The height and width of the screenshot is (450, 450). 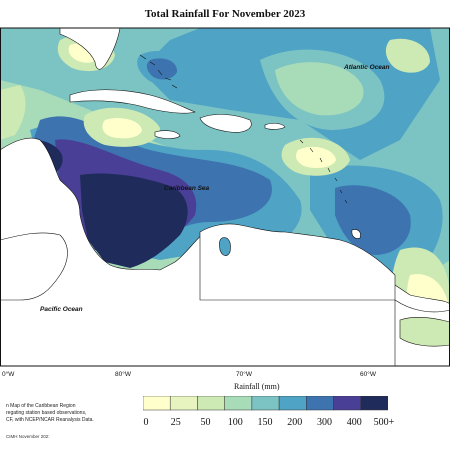 What do you see at coordinates (13, 112) in the screenshot?
I see `rainfall-low-west` at bounding box center [13, 112].